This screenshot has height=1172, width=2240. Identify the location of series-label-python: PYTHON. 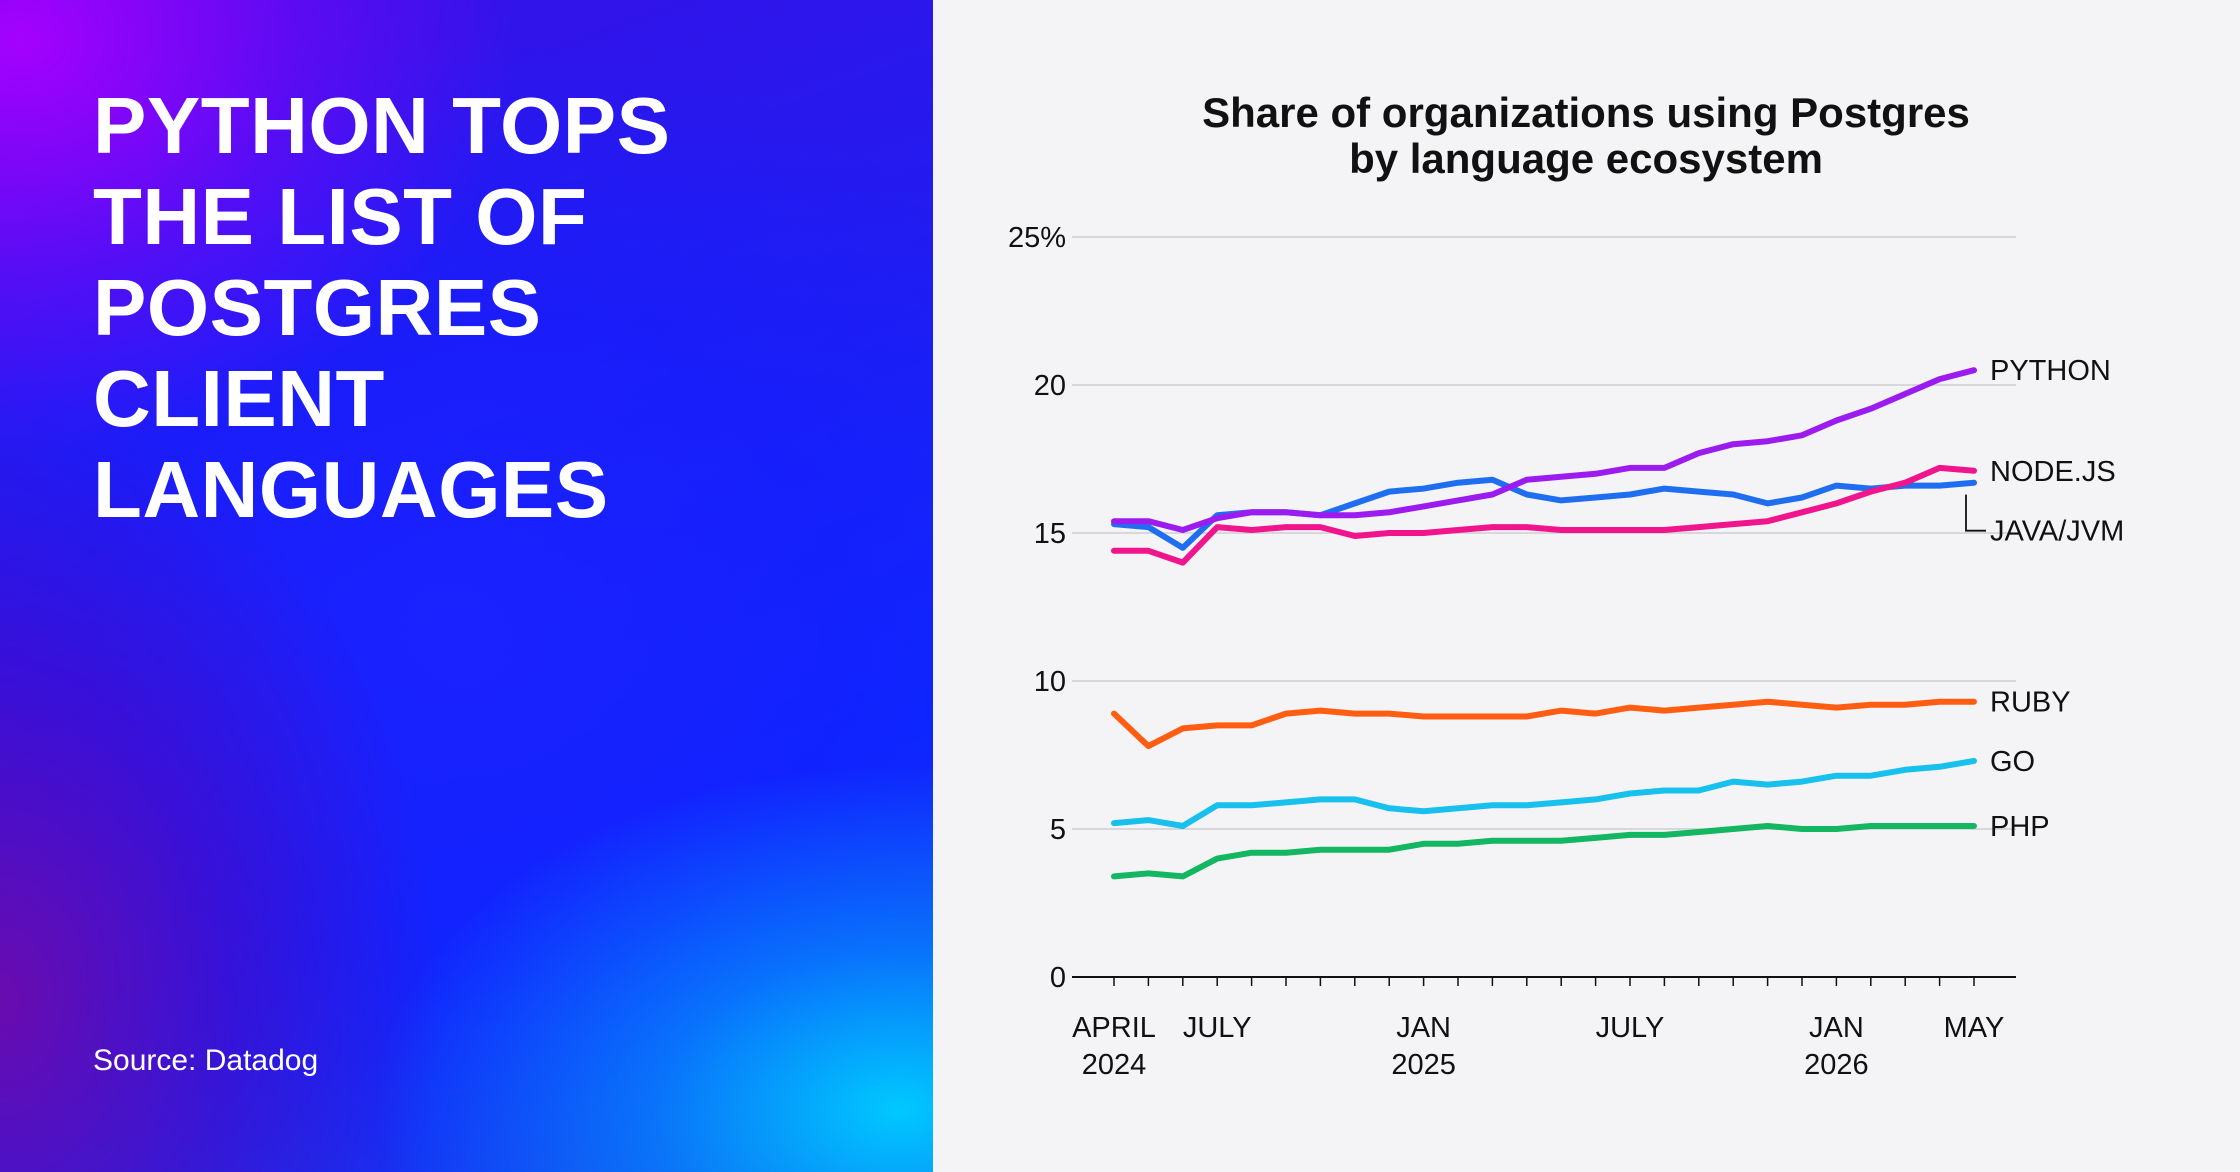
(2050, 371).